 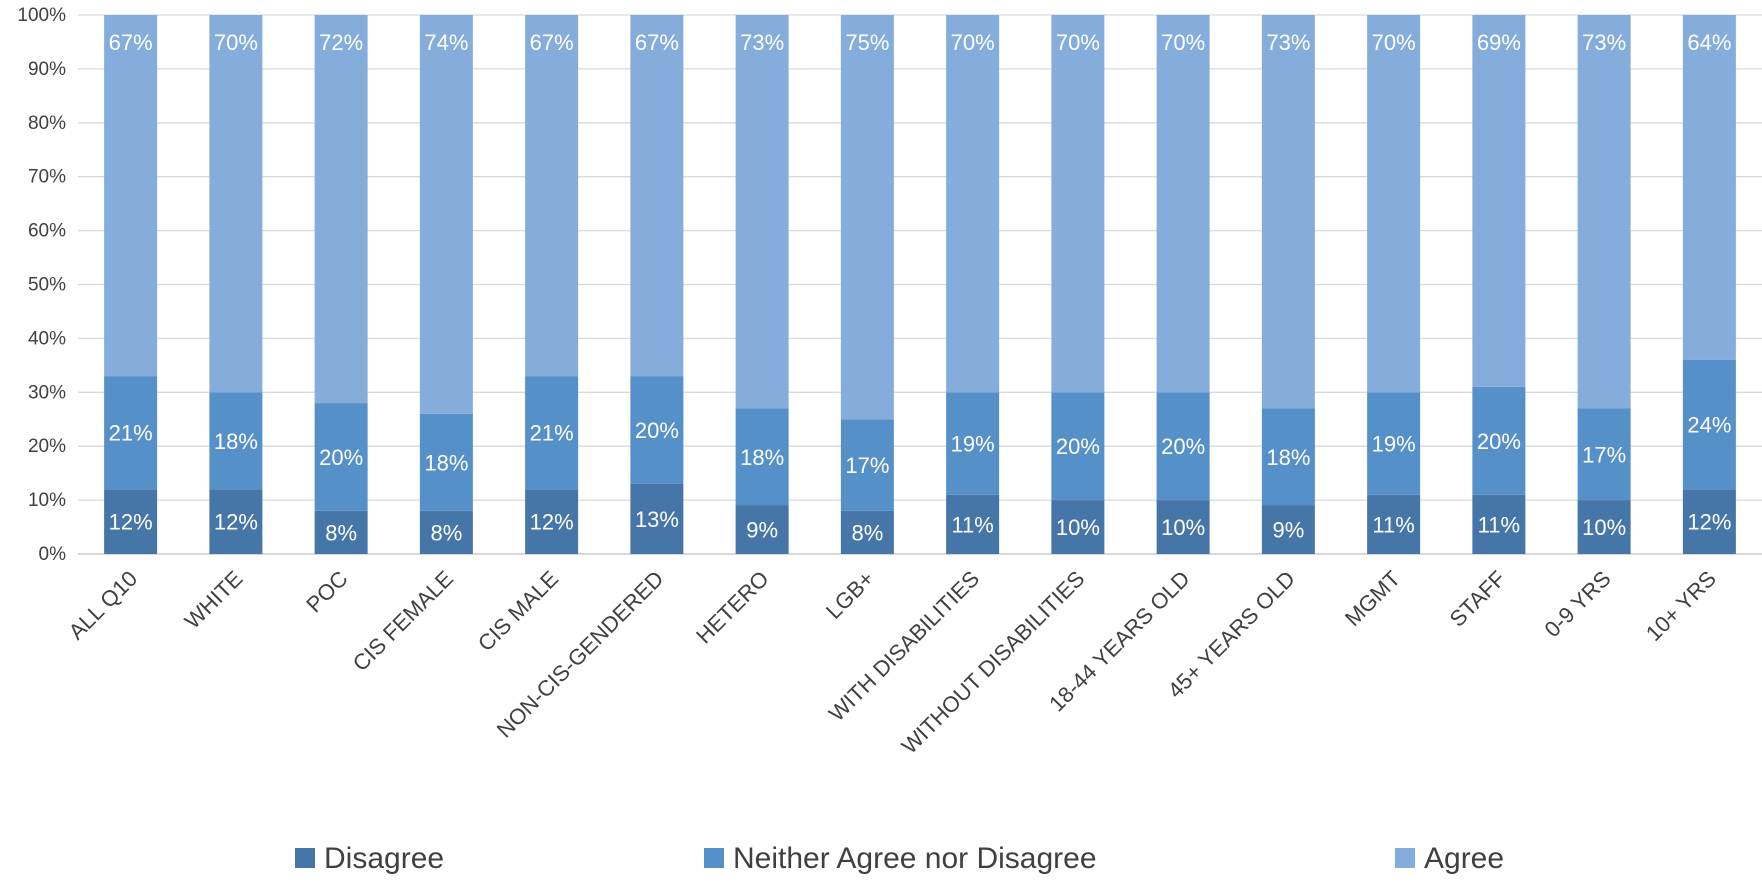 I want to click on x-category-label: ALL Q10, so click(x=103, y=605).